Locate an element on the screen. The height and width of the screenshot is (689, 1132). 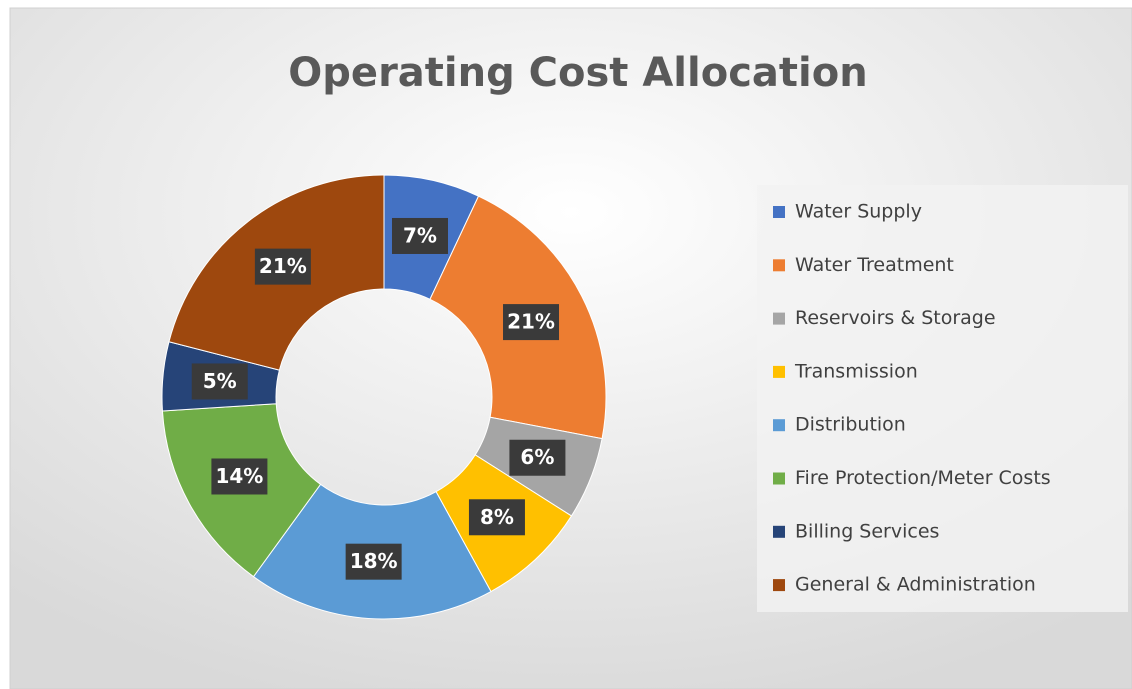
data-label: 5% is located at coordinates (220, 381).